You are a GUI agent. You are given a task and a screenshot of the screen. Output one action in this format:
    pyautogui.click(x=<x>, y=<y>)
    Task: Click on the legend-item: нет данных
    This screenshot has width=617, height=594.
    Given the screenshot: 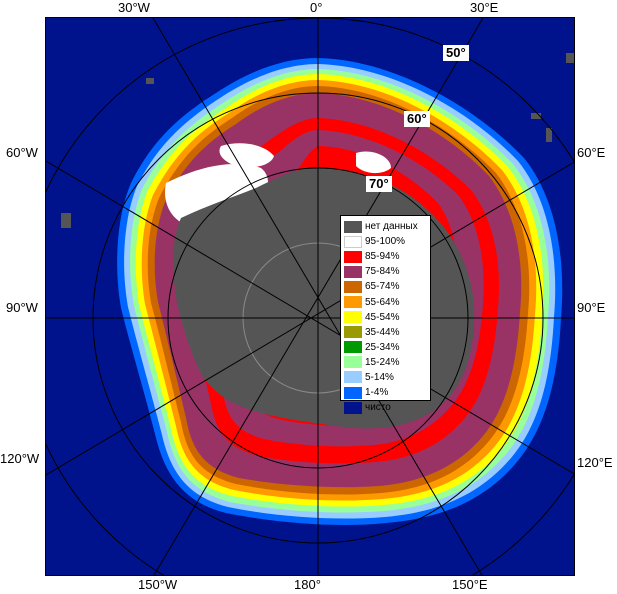 What is the action you would take?
    pyautogui.click(x=386, y=226)
    